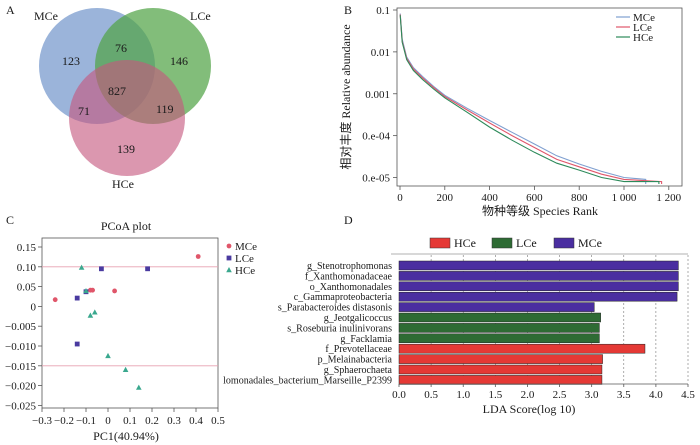  I want to click on pcoa-xtick-label: 0.3, so click(174, 421).